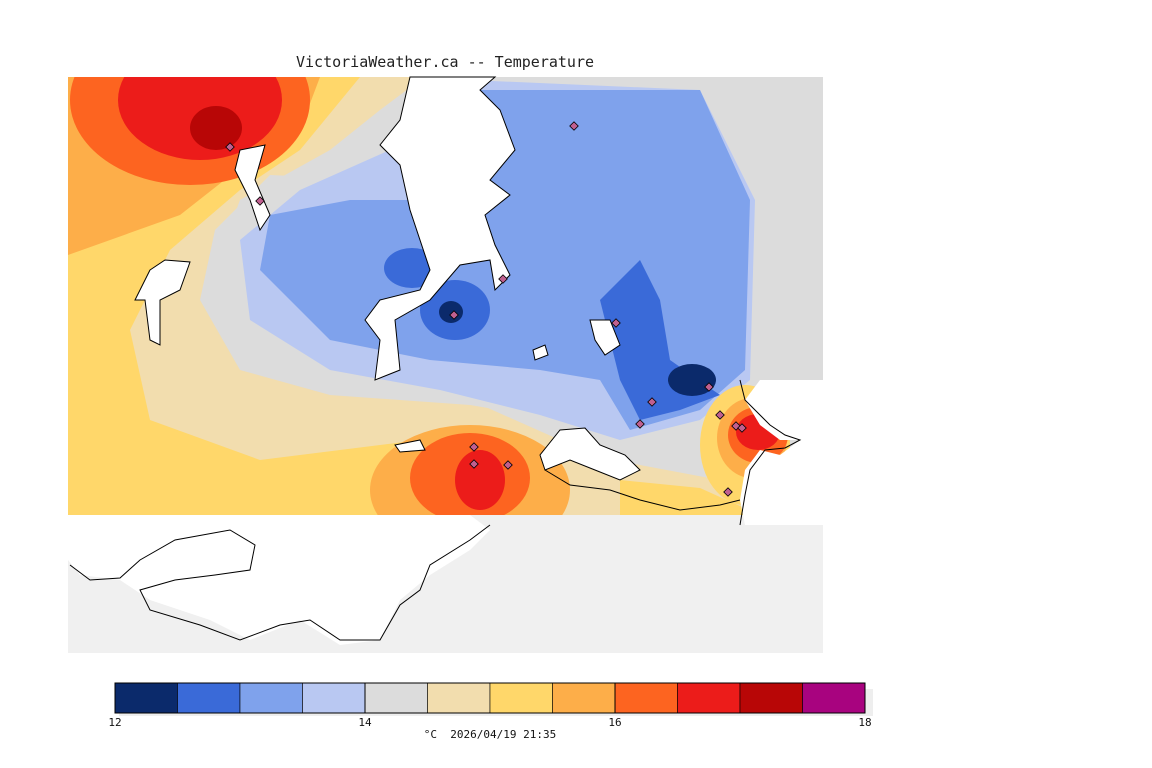 The image size is (1152, 768). I want to click on west-lake-water, so click(162, 302).